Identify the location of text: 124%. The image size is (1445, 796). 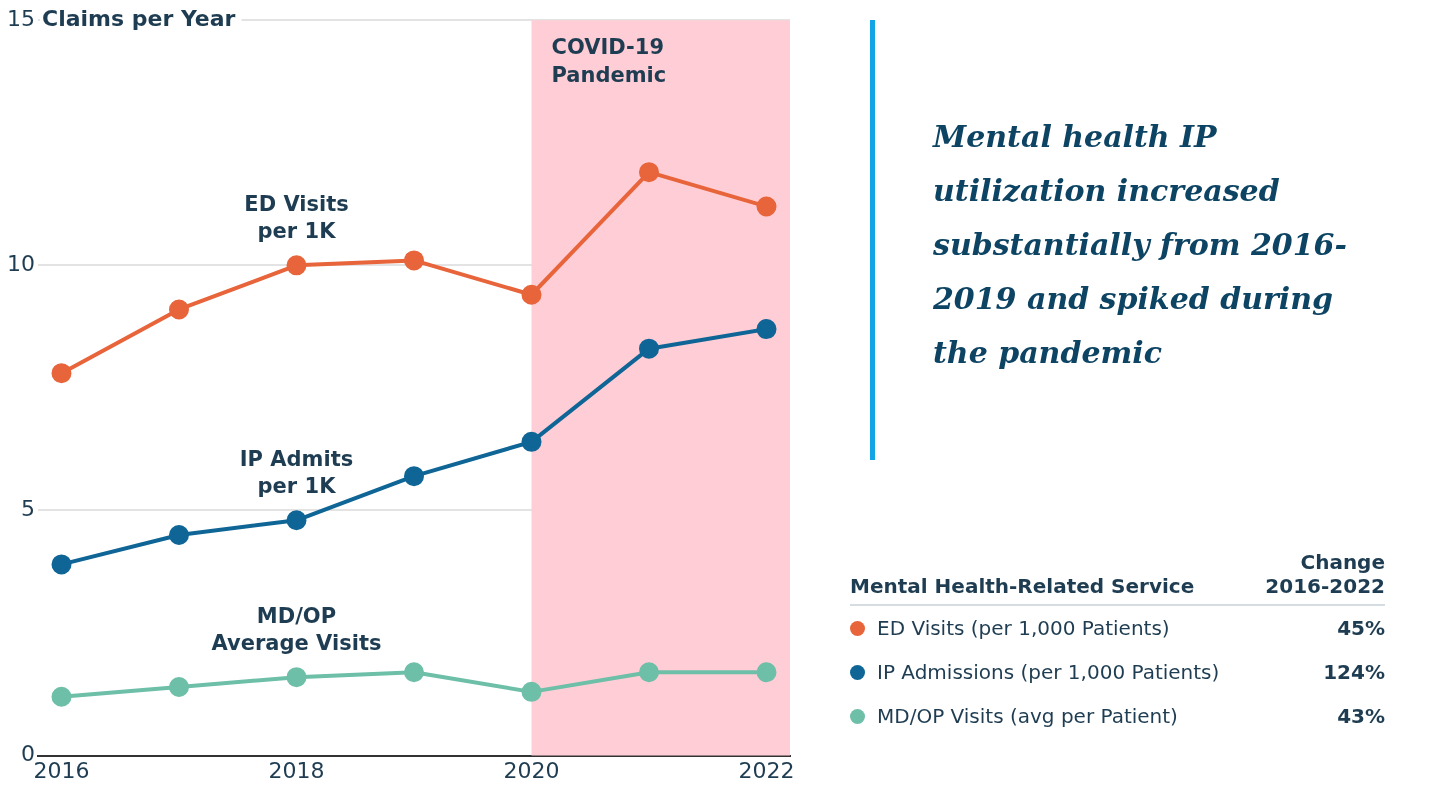
(1354, 672).